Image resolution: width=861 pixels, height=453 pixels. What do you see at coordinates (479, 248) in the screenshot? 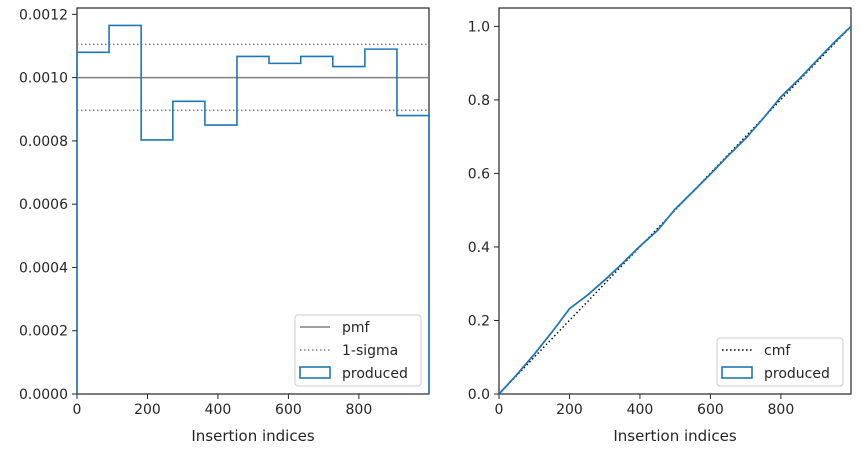
I see `y-tick-label: 0.4` at bounding box center [479, 248].